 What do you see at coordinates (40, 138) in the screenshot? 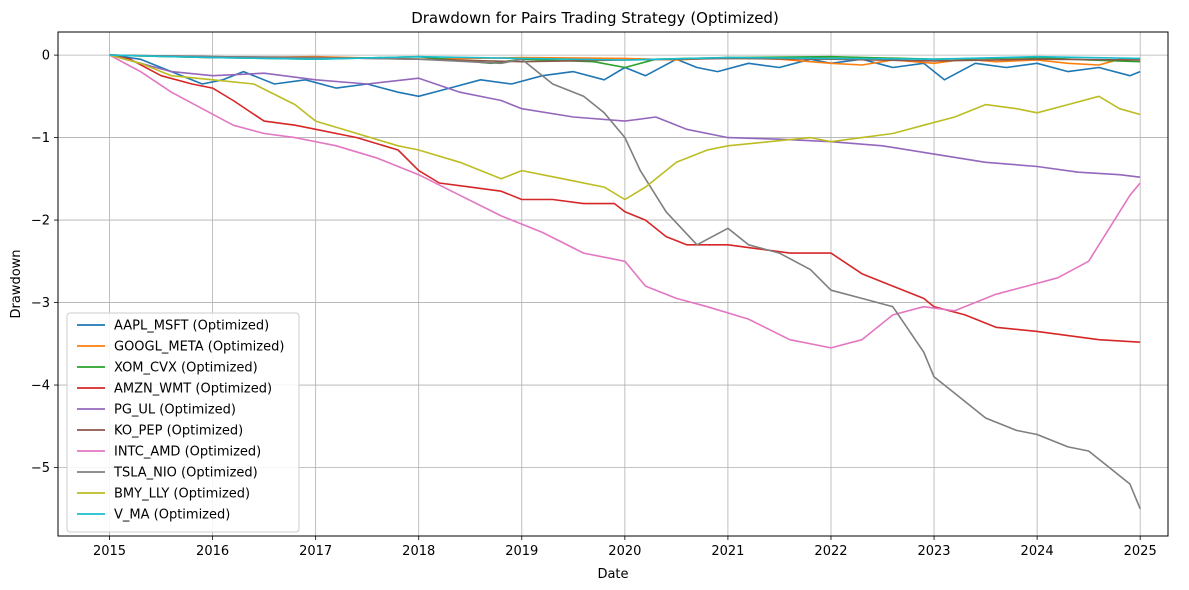
I see `y-tick-label: −1` at bounding box center [40, 138].